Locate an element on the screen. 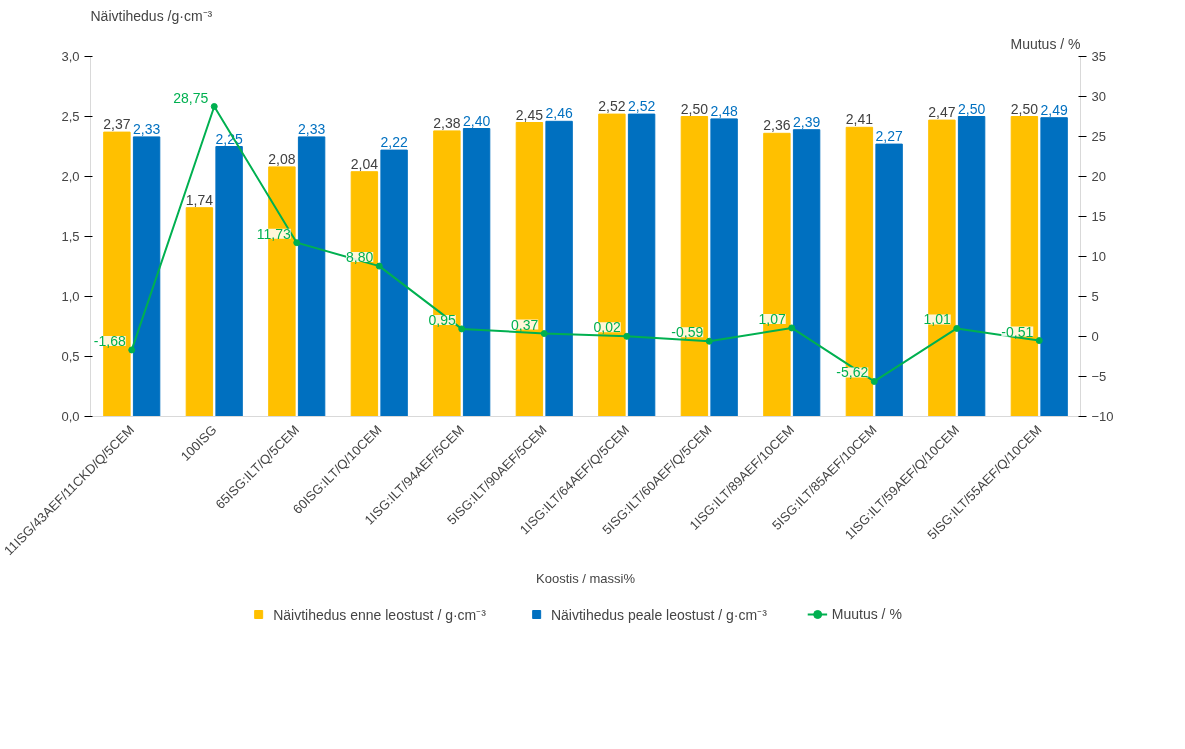 This screenshot has width=1185, height=749. legend-label: Muutus / % is located at coordinates (866, 614).